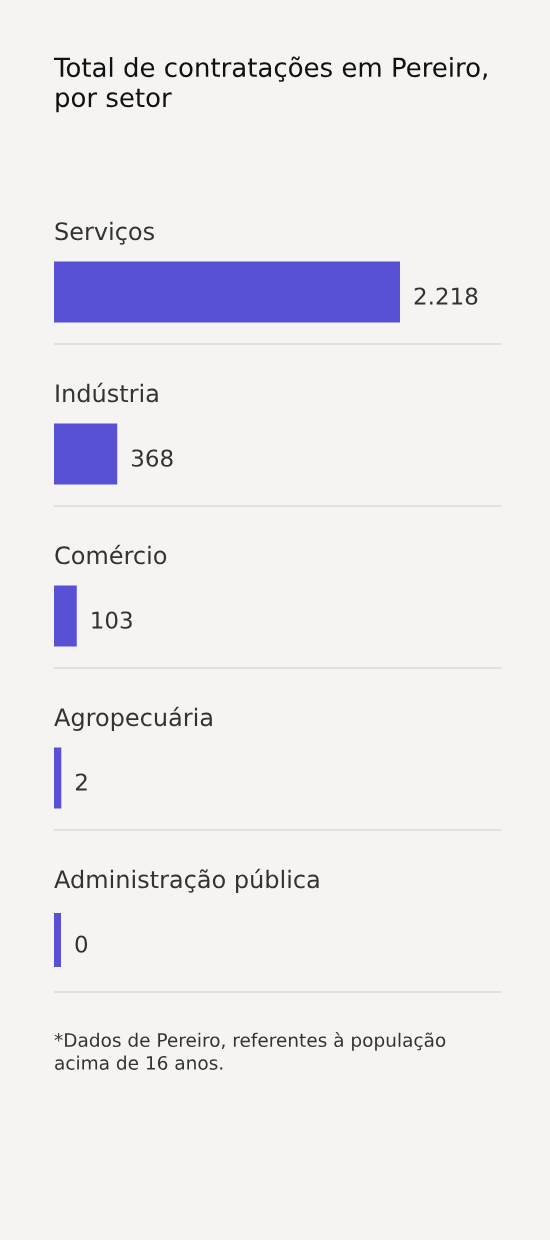 The image size is (550, 1240). I want to click on y-tick-label: Agropecuária, so click(133, 718).